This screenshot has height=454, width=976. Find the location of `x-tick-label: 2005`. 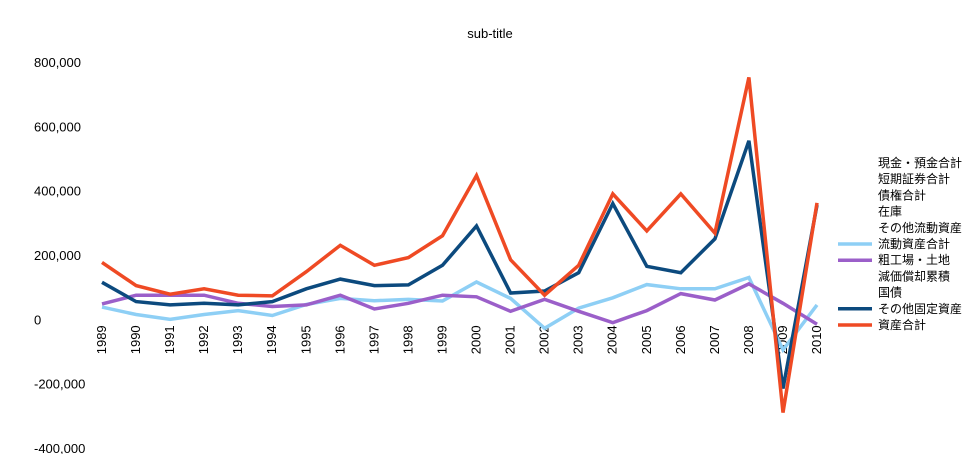

x-tick-label: 2005 is located at coordinates (646, 339).